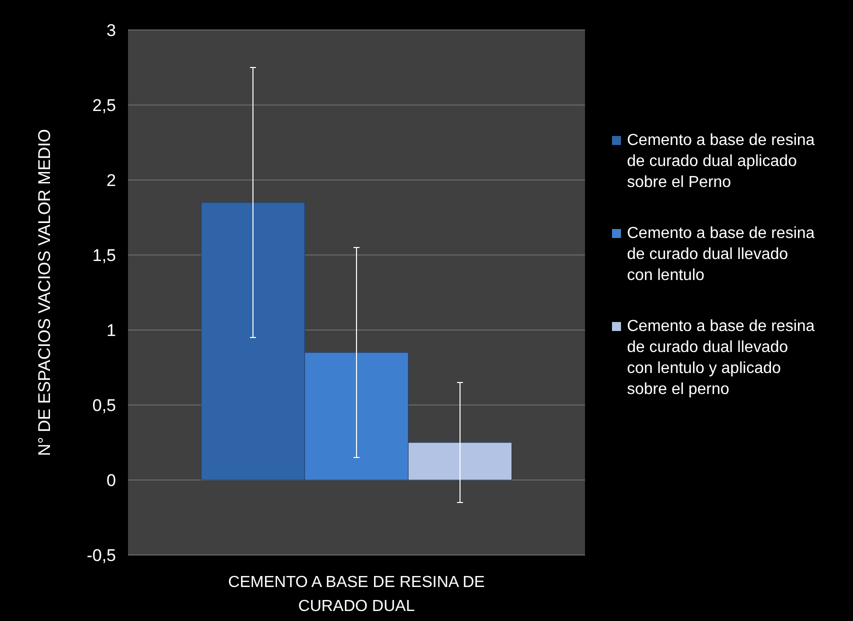 The height and width of the screenshot is (621, 853). What do you see at coordinates (104, 405) in the screenshot?
I see `y-tick-label: 0,5` at bounding box center [104, 405].